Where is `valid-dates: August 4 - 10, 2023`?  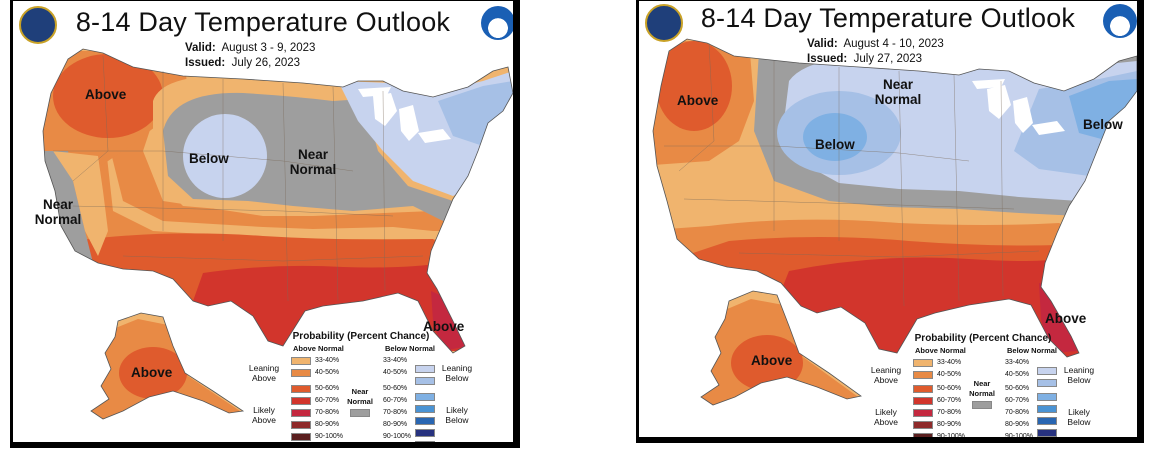
valid-dates: August 4 - 10, 2023 is located at coordinates (893, 44).